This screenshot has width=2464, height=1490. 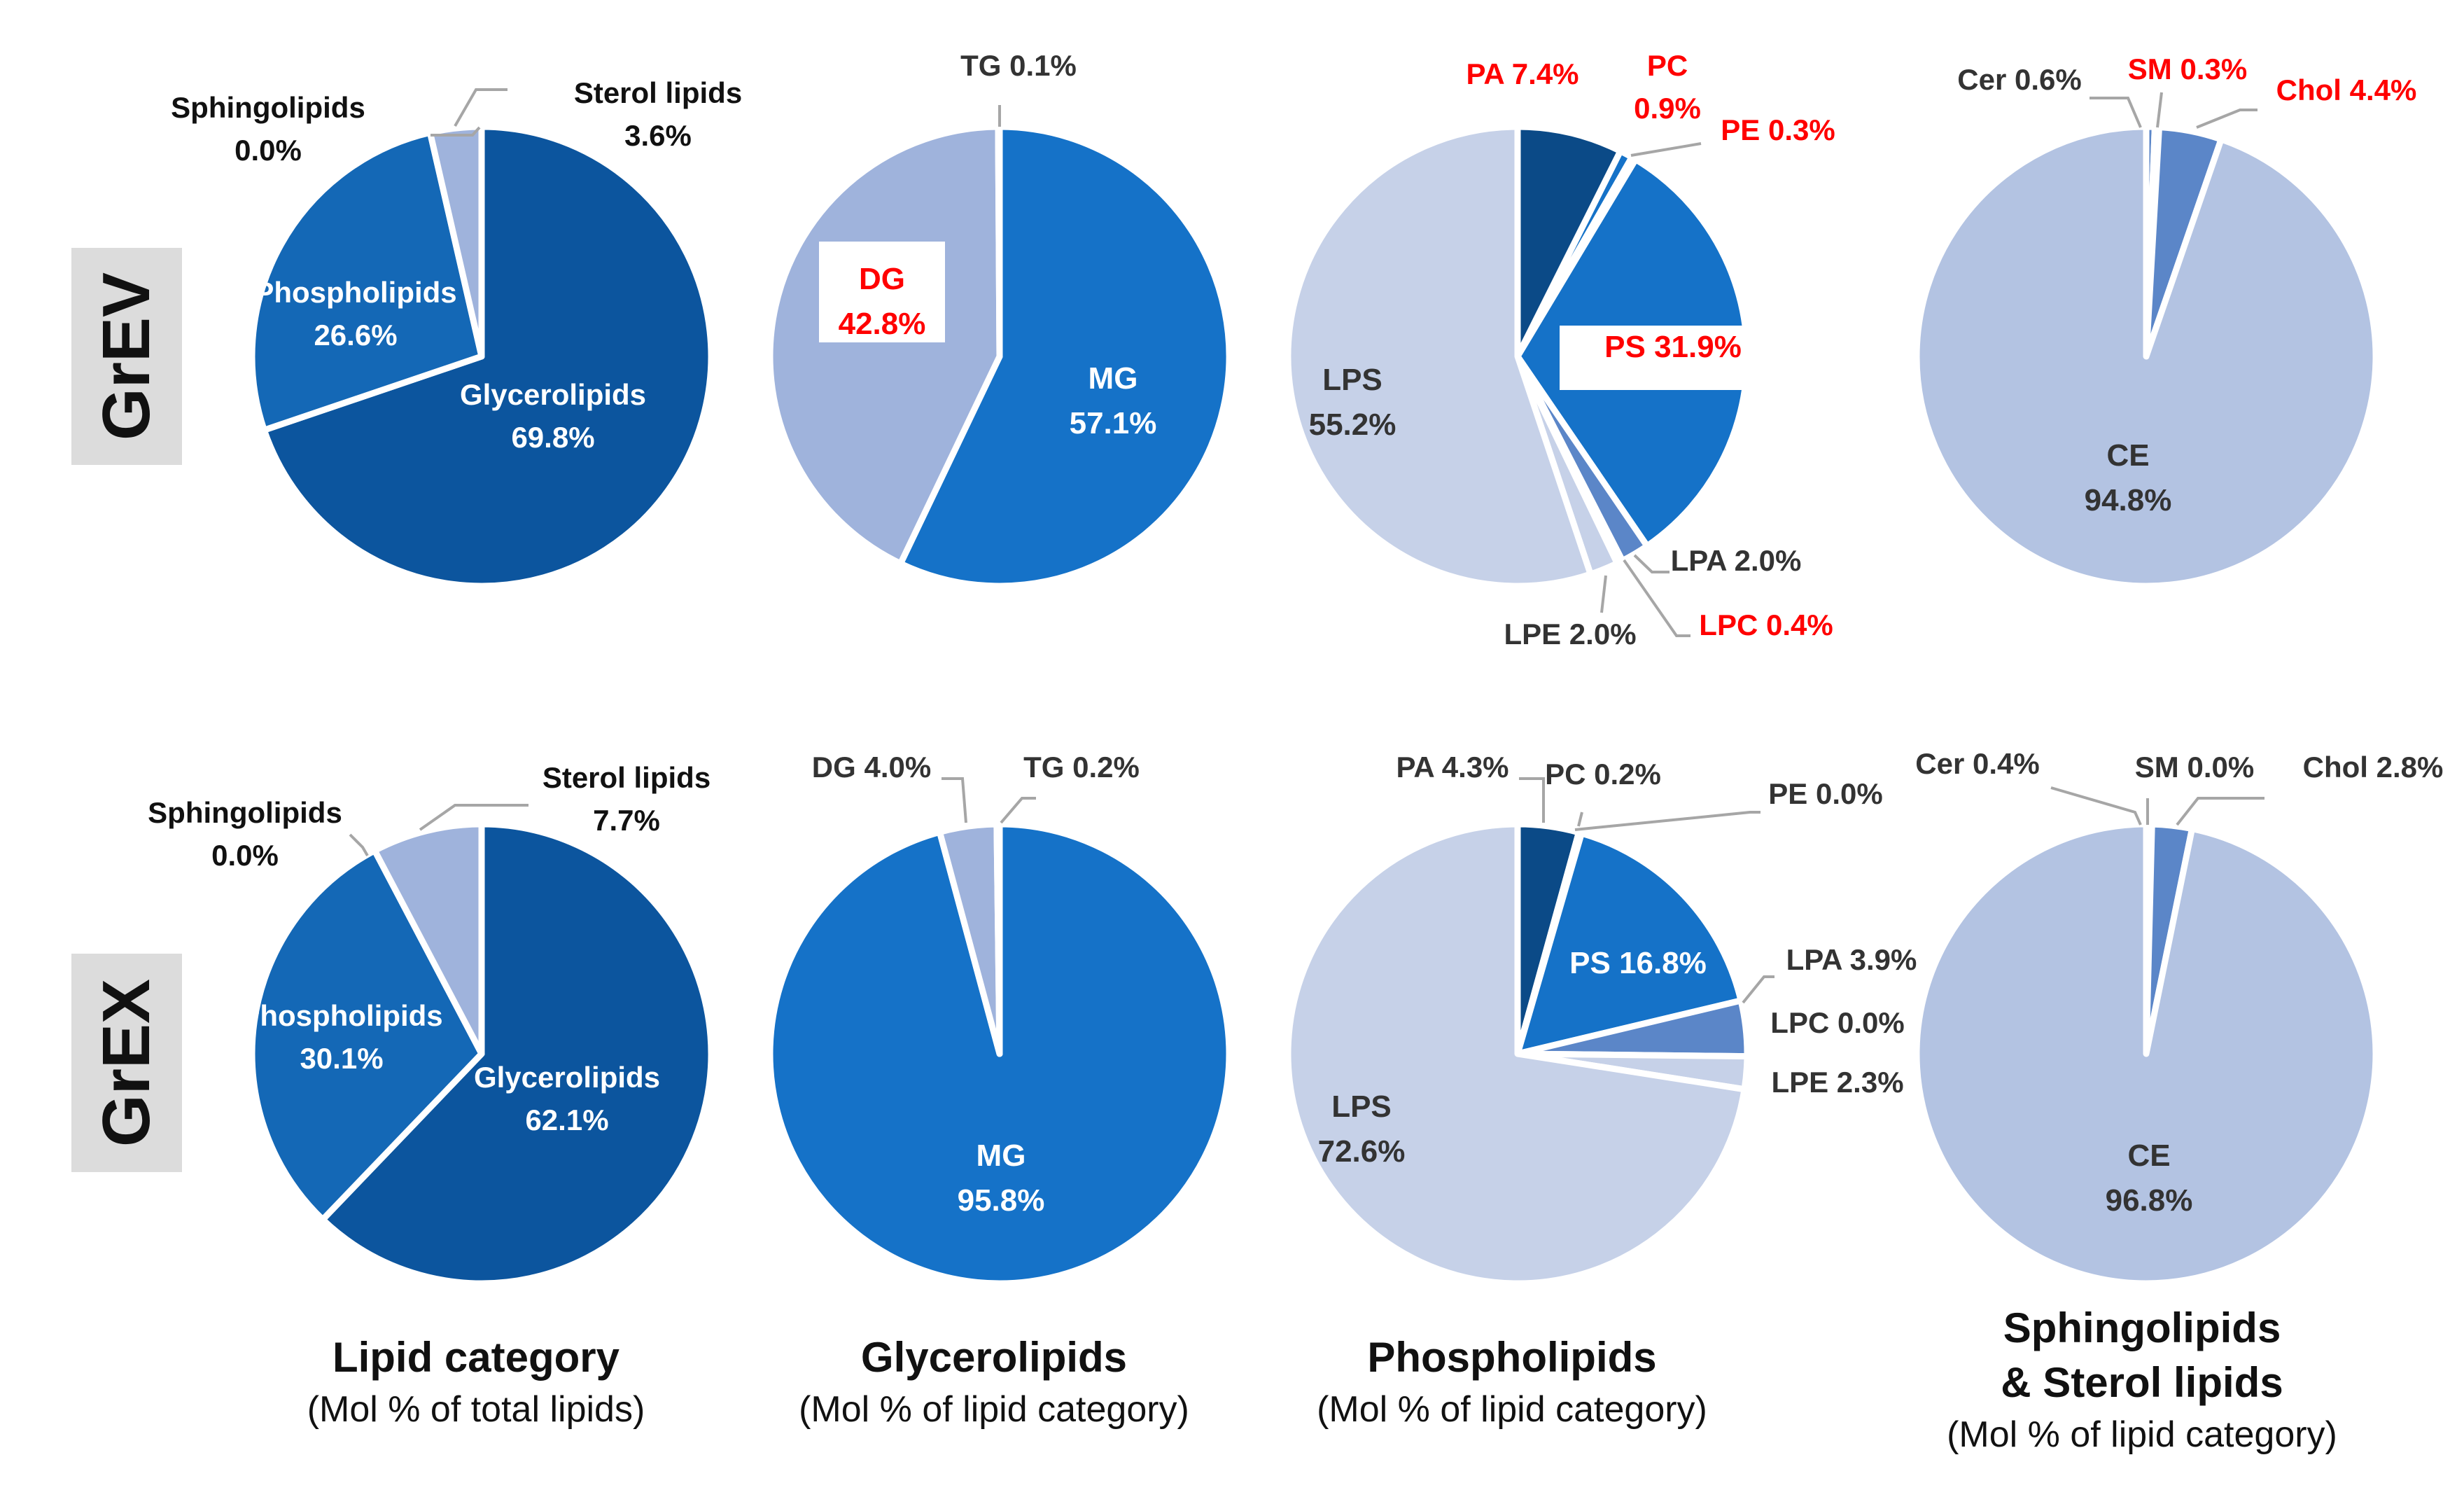 I want to click on caption-glycerolipids: Glycerolipids (Mol % of lipid category), so click(x=994, y=1382).